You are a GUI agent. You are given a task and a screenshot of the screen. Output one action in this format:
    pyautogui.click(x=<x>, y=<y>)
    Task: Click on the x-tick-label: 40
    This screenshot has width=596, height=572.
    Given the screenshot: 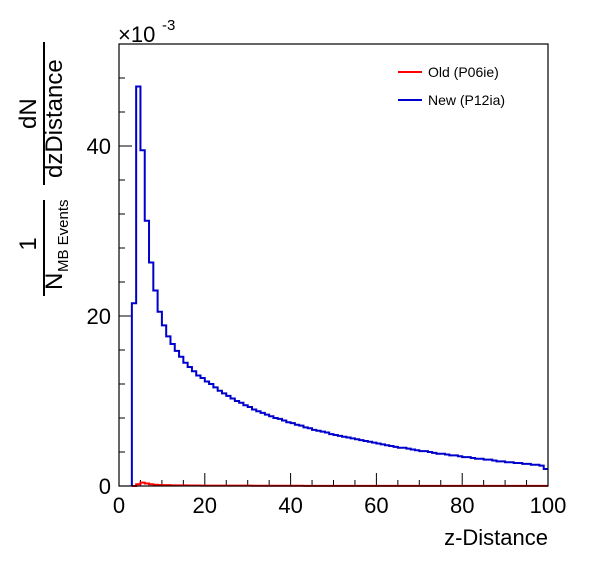 What is the action you would take?
    pyautogui.click(x=290, y=505)
    